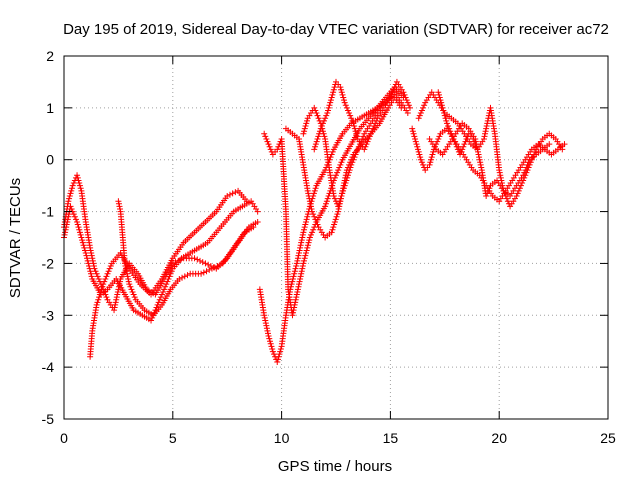 The image size is (640, 480). I want to click on y-tick-label: -5, so click(48, 419).